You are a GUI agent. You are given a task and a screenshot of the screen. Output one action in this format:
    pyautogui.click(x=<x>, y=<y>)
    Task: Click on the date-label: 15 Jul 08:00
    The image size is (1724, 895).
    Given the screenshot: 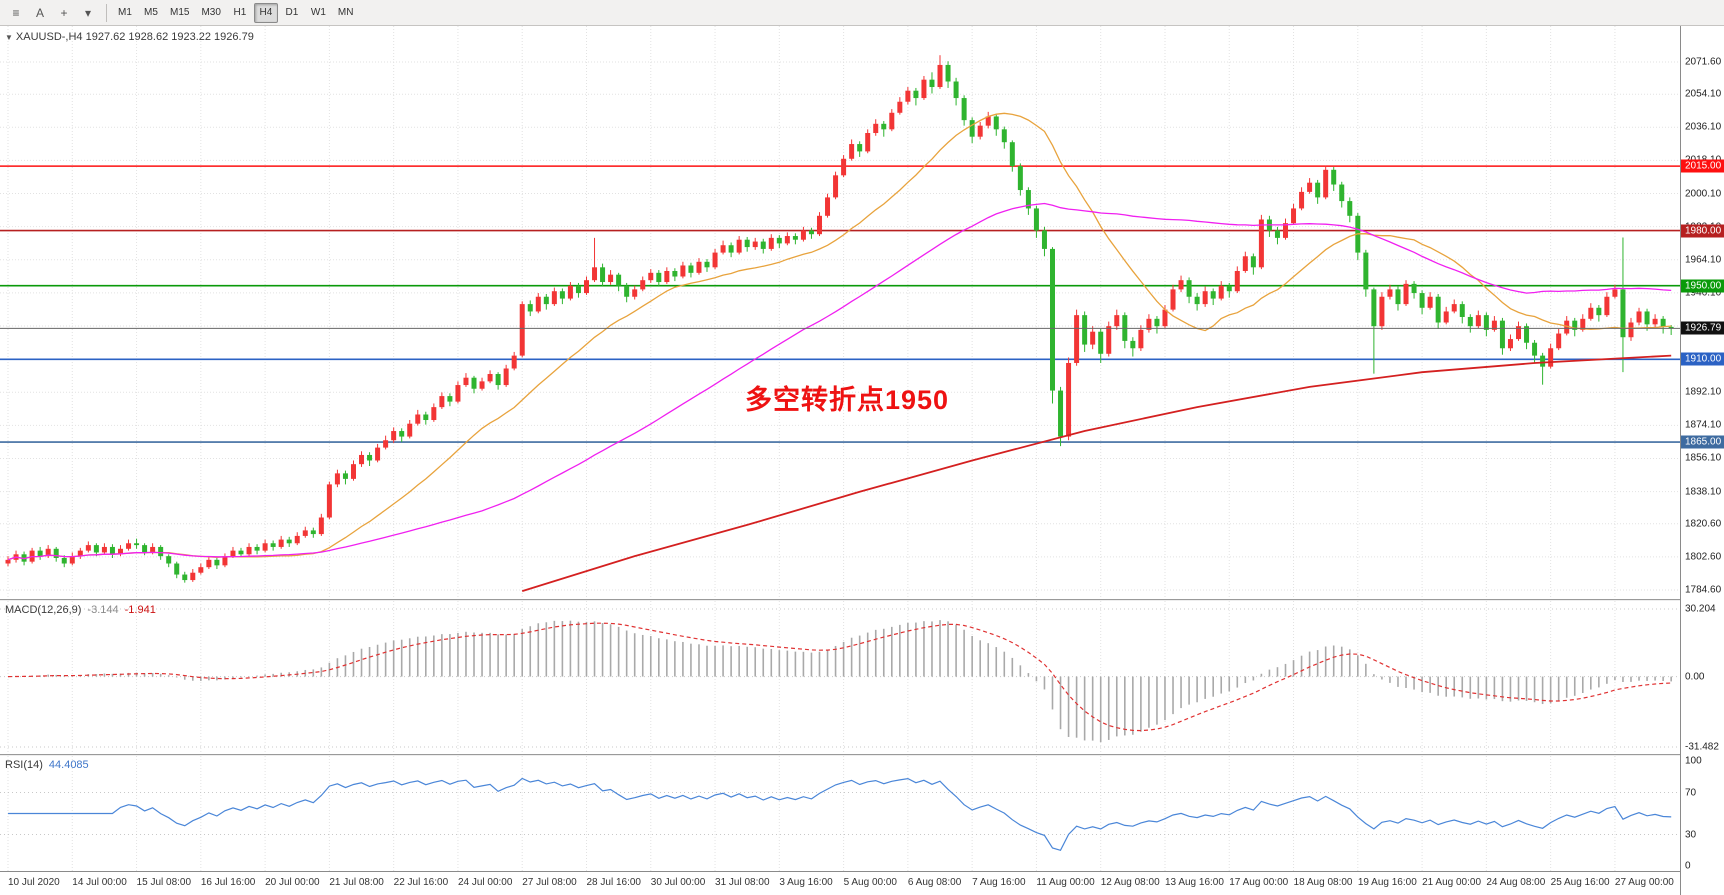 What is the action you would take?
    pyautogui.click(x=164, y=882)
    